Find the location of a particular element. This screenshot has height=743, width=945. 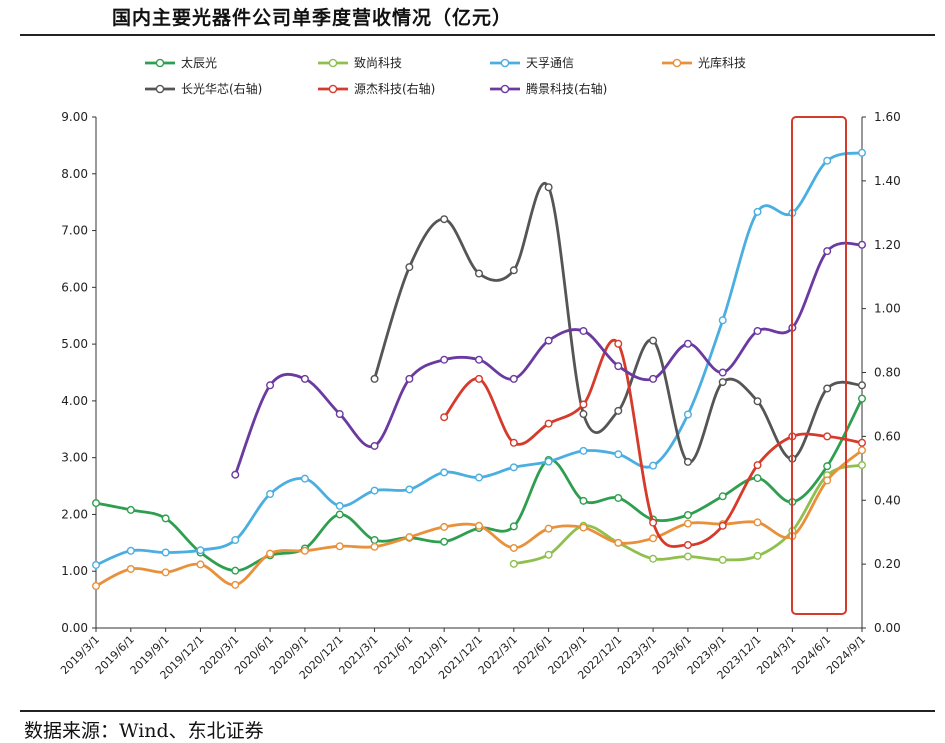

legend-item: 太辰光 is located at coordinates (181, 62).